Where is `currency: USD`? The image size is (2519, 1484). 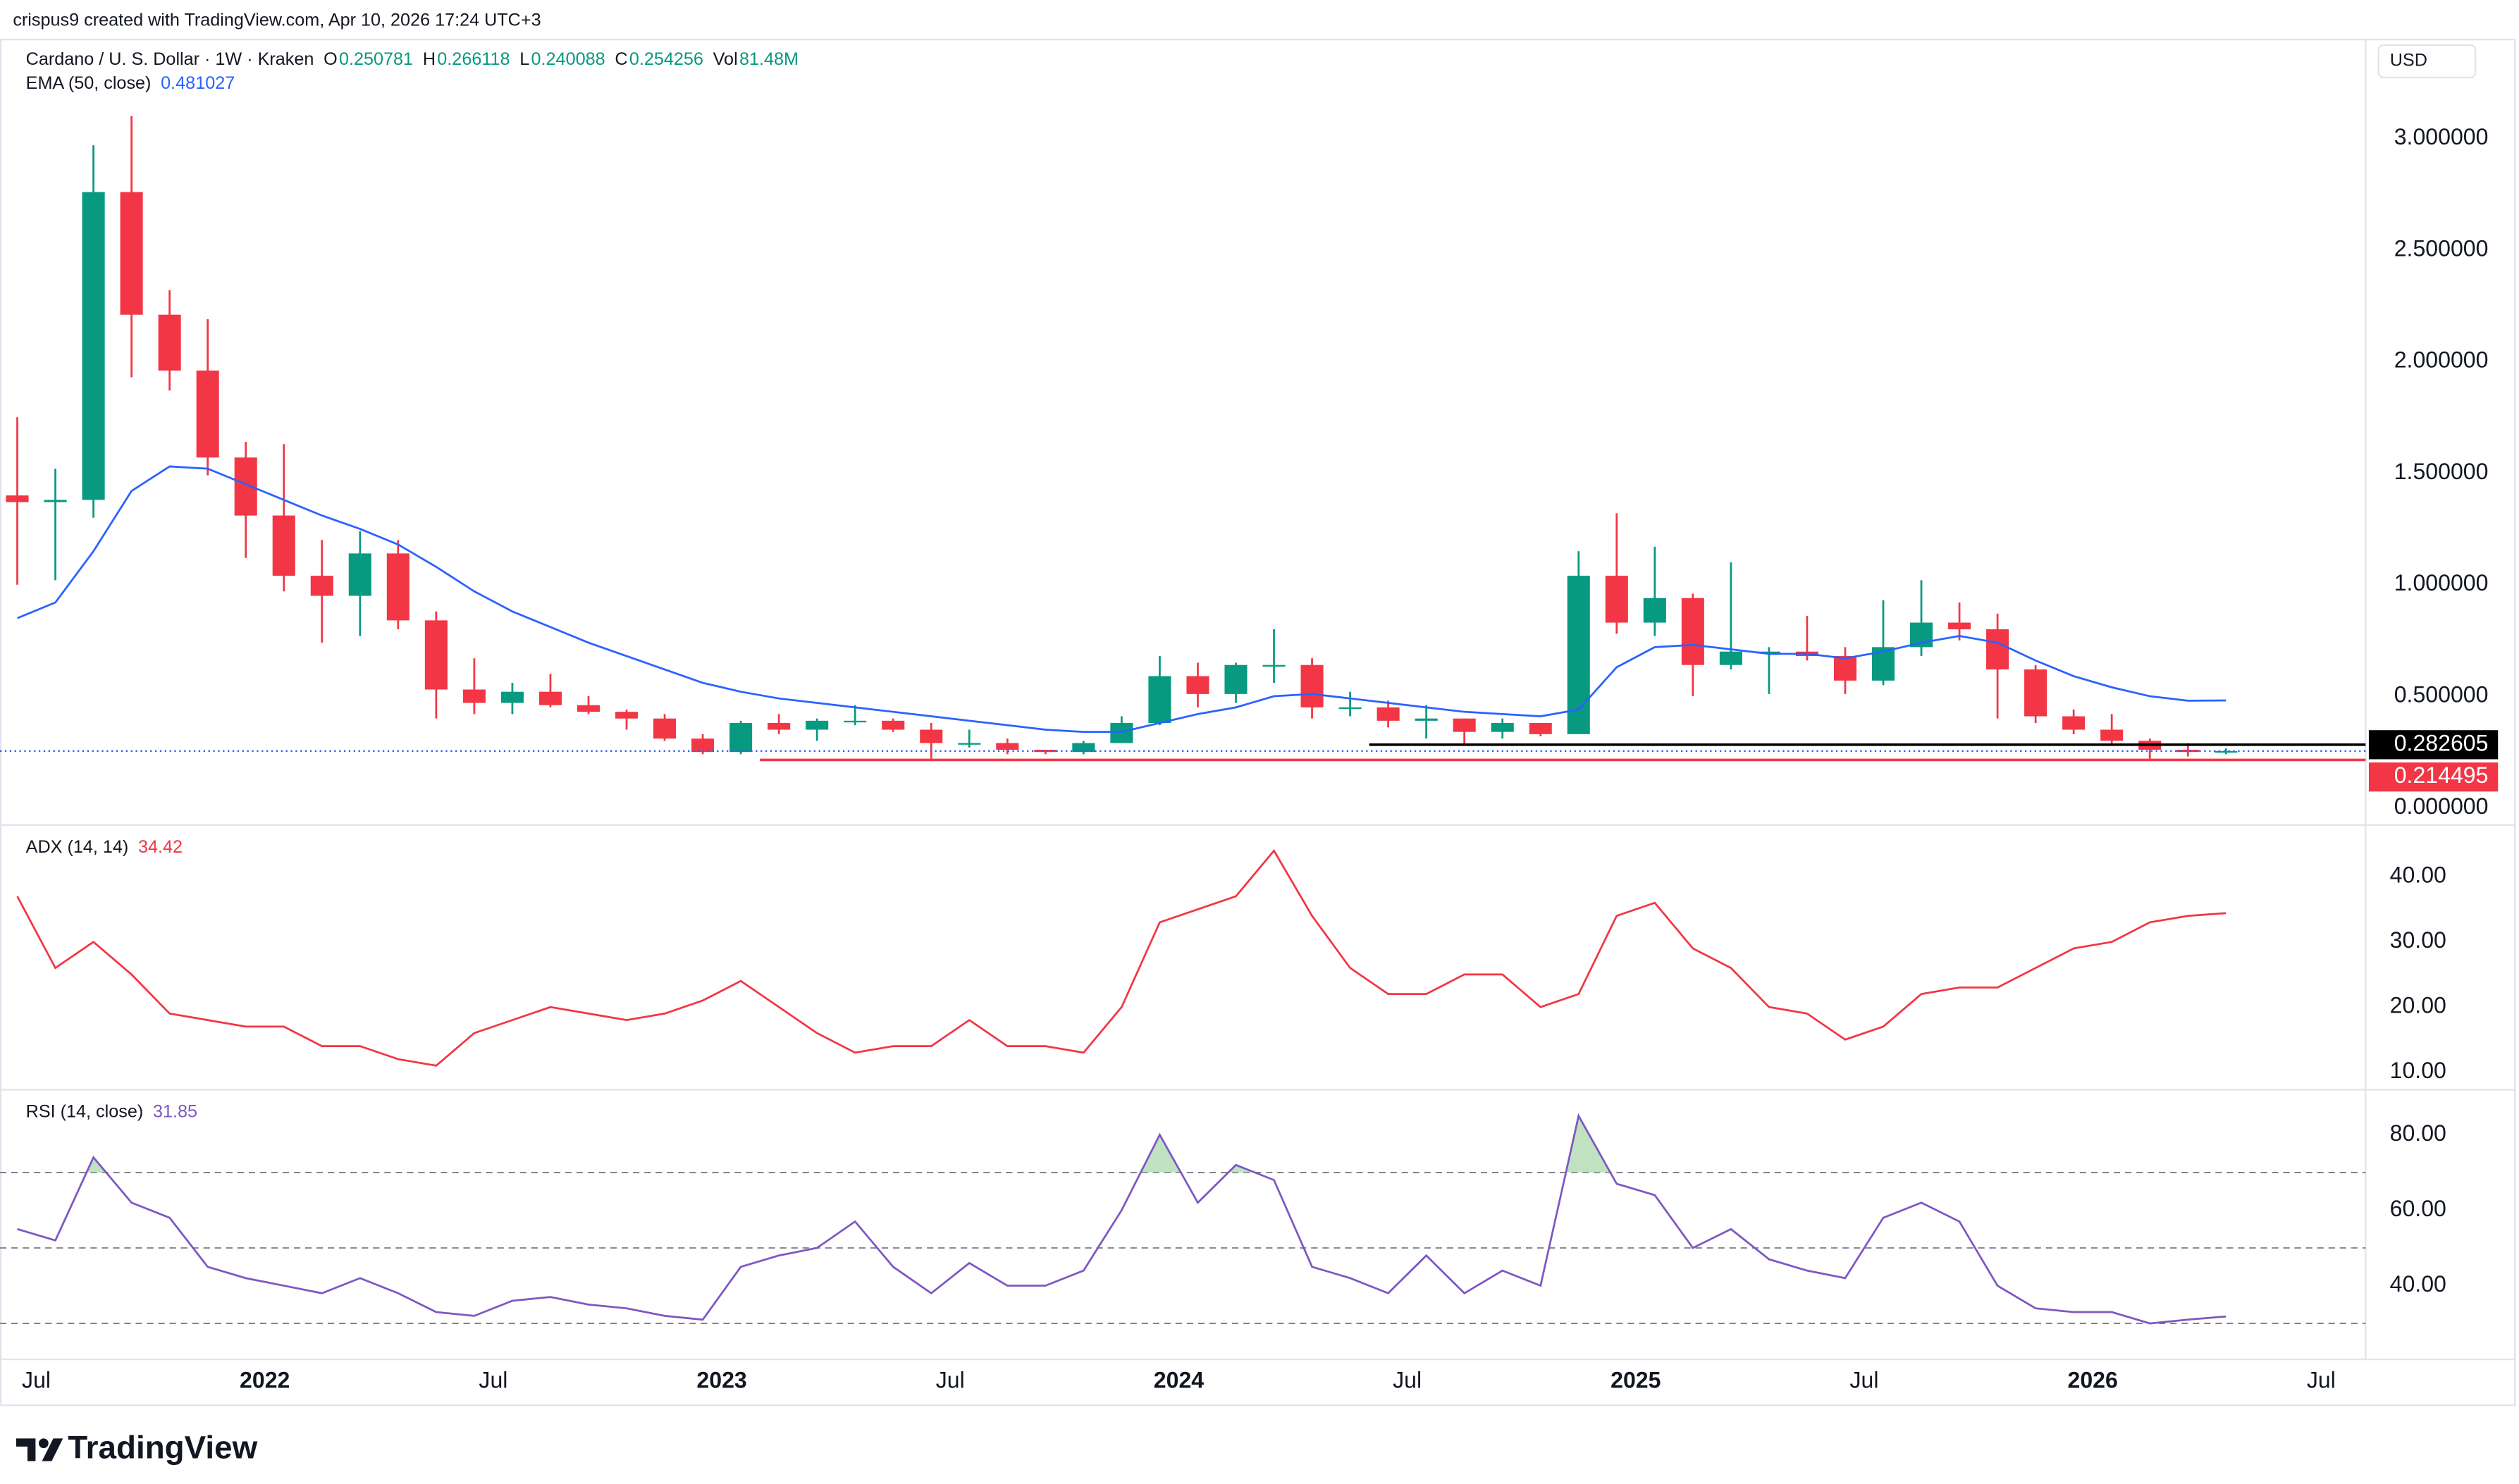
currency: USD is located at coordinates (2408, 60).